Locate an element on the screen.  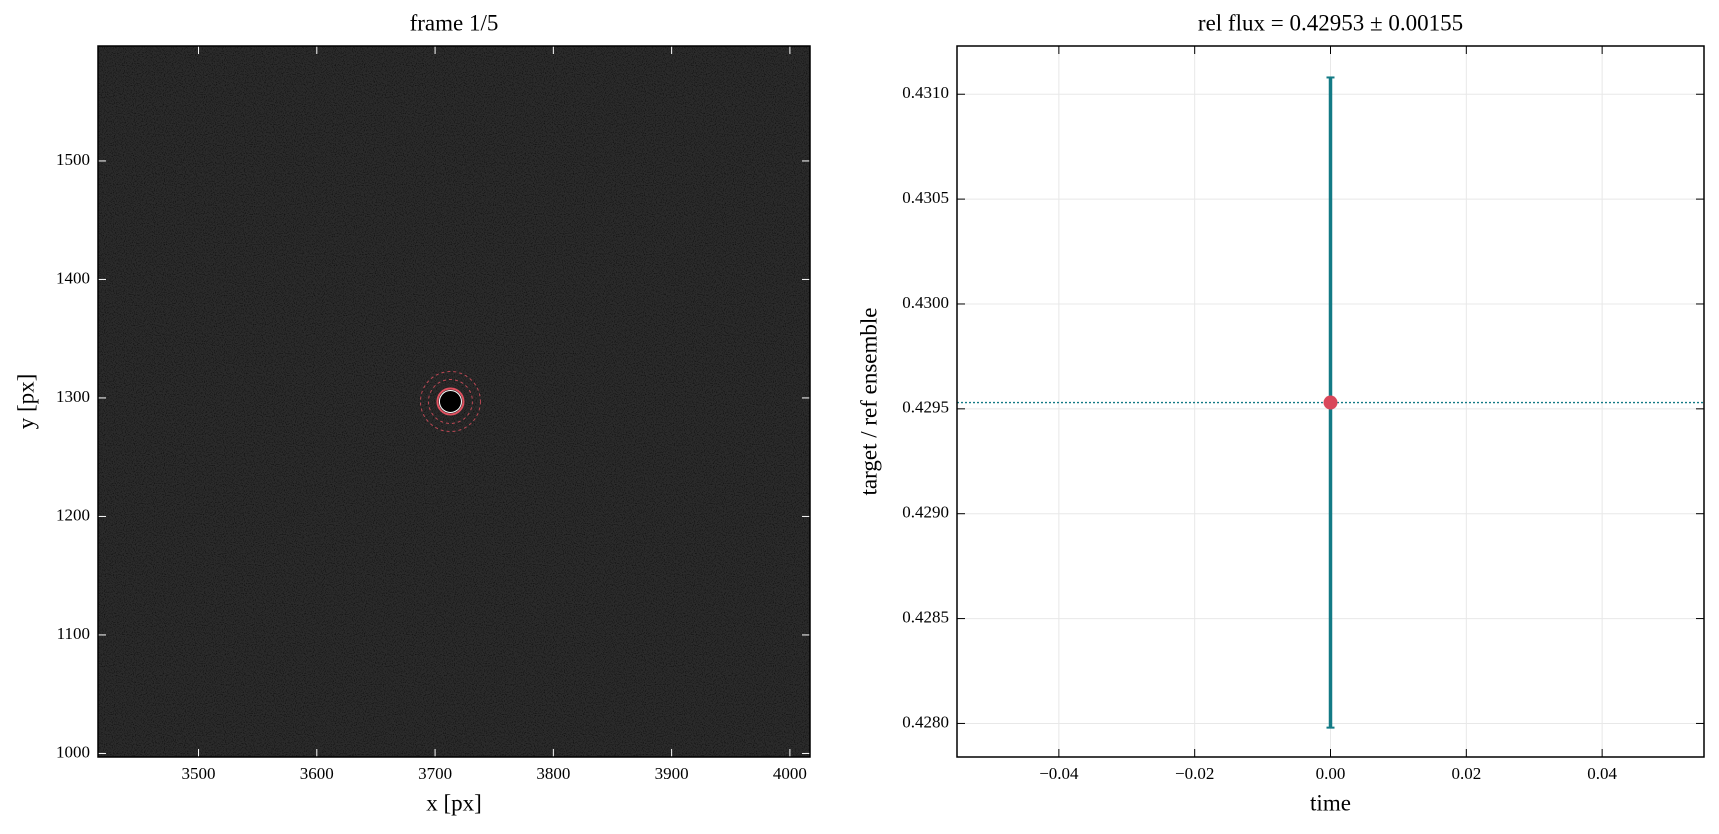
x-tick-label: 4000 is located at coordinates (790, 773).